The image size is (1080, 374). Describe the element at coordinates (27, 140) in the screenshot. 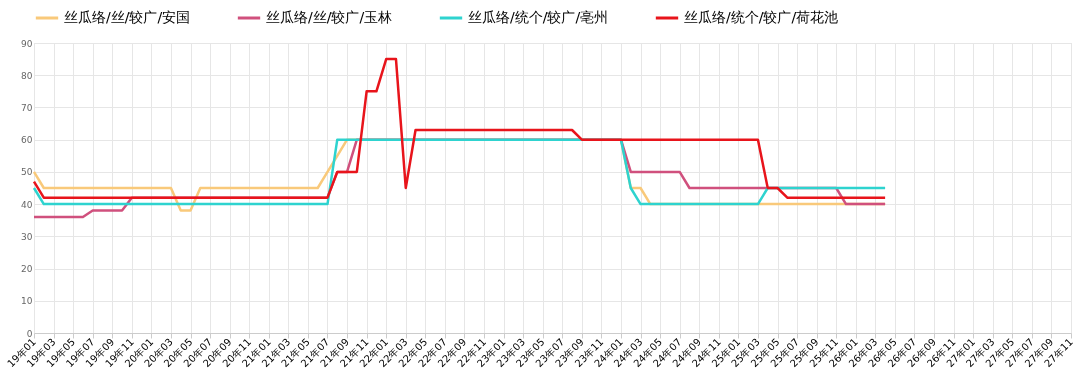

I see `y-tick-label: 60` at that location.